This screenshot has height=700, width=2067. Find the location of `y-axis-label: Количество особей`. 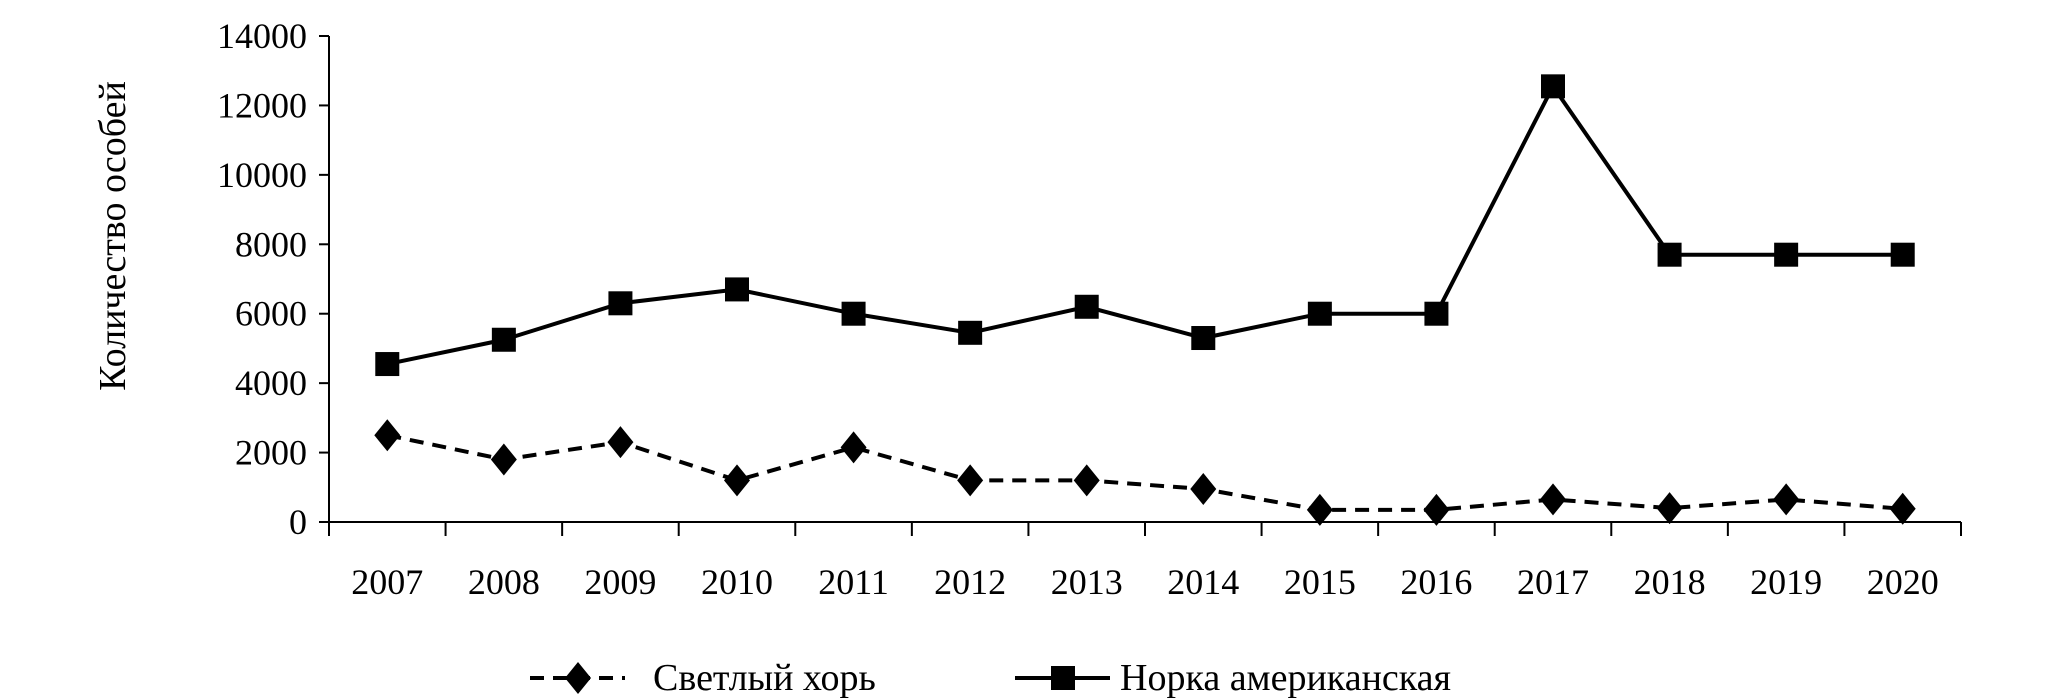

y-axis-label: Количество особей is located at coordinates (113, 236).